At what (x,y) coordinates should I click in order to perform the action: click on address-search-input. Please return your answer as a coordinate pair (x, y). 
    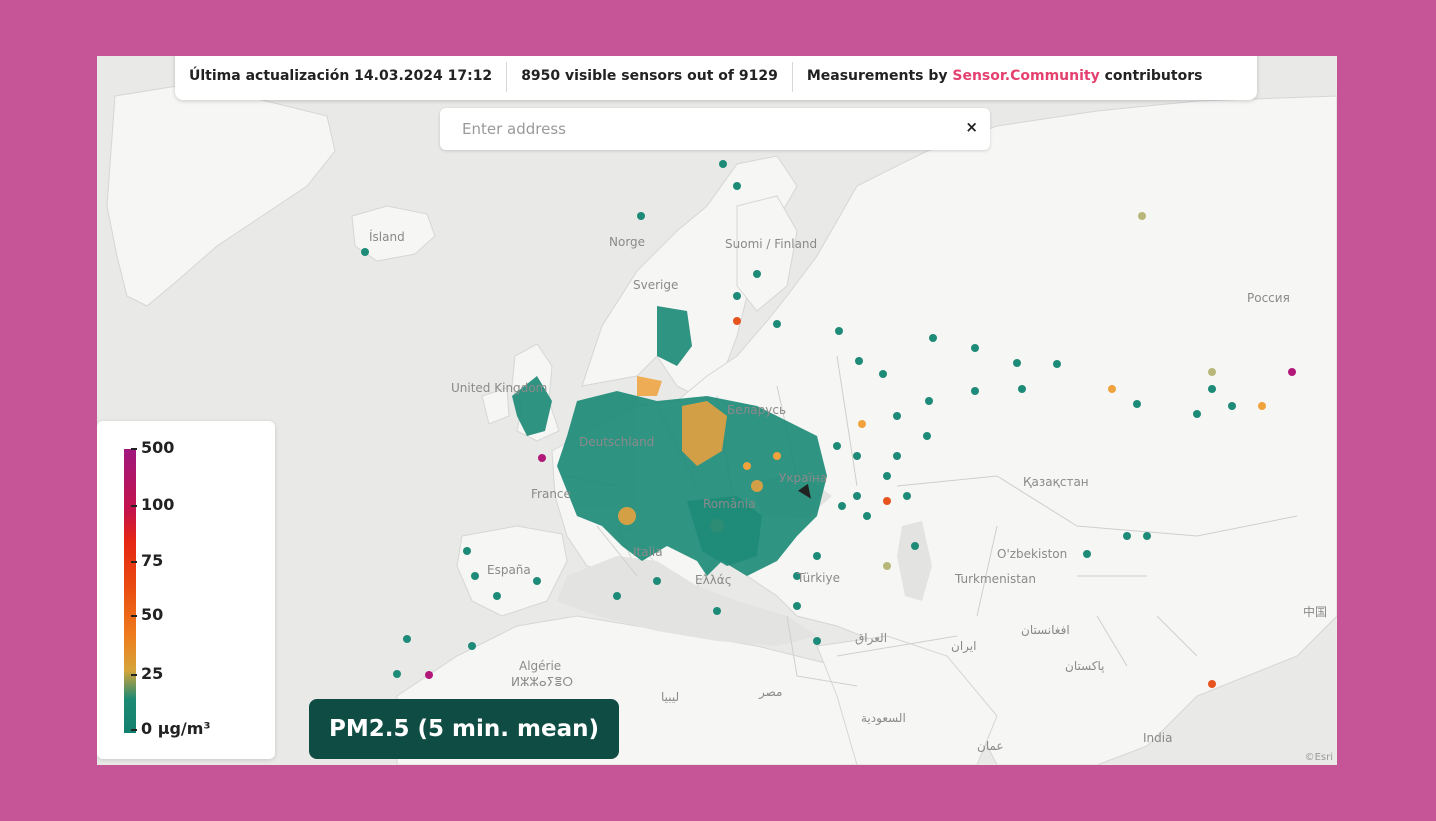
    Looking at the image, I should click on (690, 129).